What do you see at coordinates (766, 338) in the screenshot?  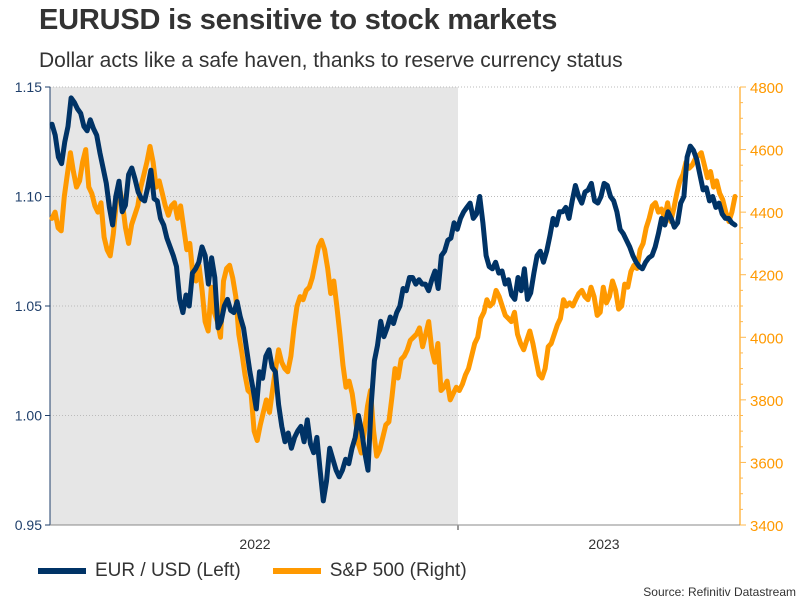 I see `right-tick-label: 4000` at bounding box center [766, 338].